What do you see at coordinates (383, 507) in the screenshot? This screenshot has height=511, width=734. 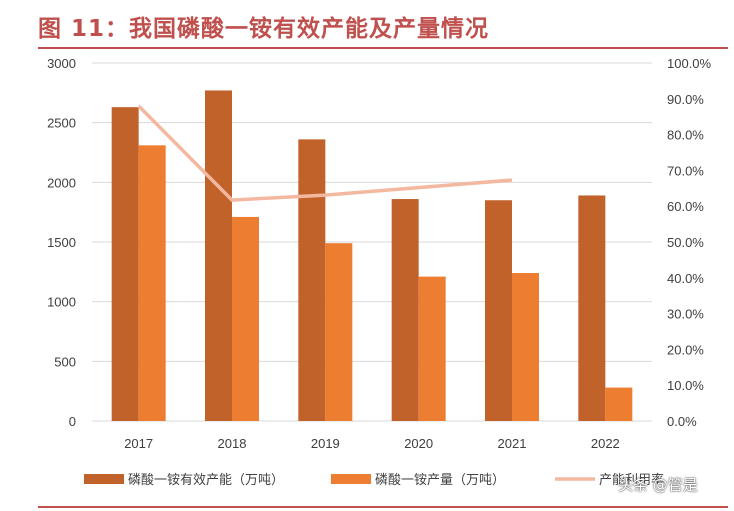 I see `bottom-divider` at bounding box center [383, 507].